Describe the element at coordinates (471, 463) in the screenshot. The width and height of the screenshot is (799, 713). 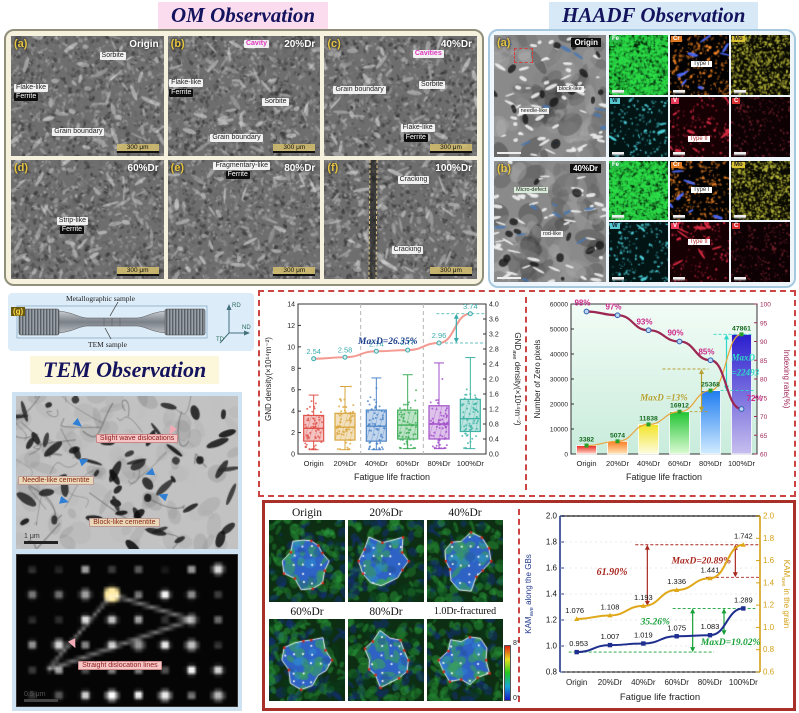
I see `svg-text: 100%Dr` at that location.